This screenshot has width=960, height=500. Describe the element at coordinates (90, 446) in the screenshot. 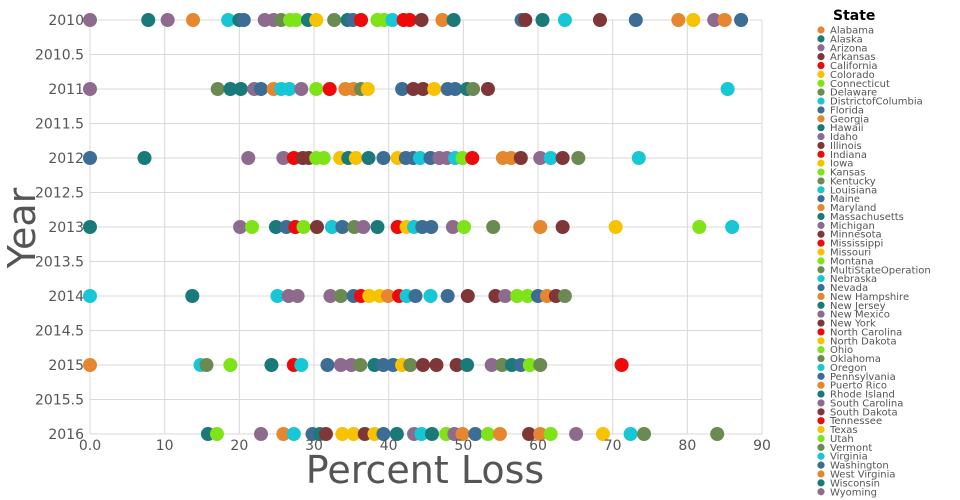

I see `x-tick-label: 0.0` at that location.